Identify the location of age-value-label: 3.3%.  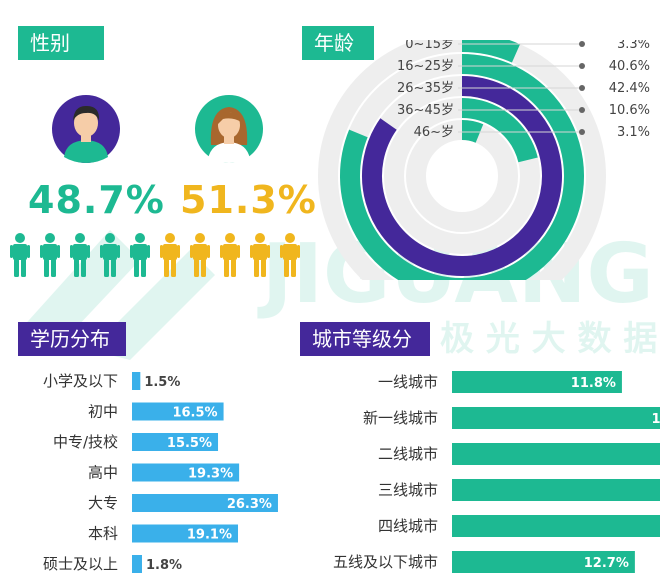
(633, 46).